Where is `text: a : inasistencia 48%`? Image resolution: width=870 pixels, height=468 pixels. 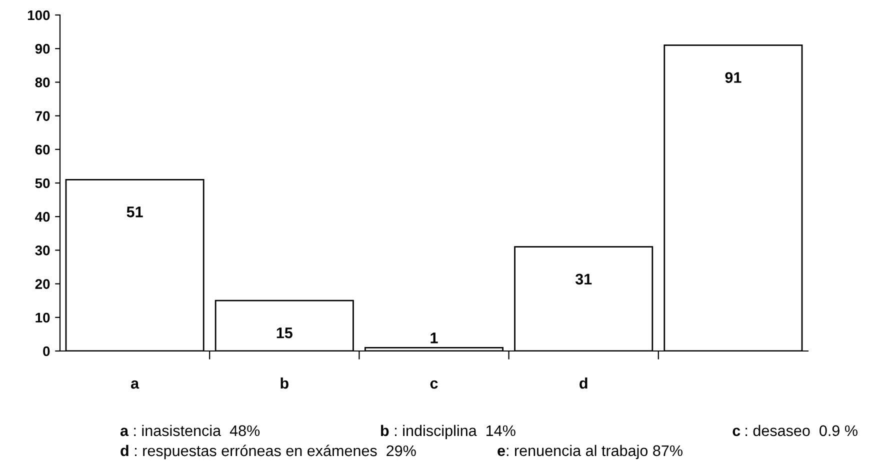 text: a : inasistencia 48% is located at coordinates (190, 430).